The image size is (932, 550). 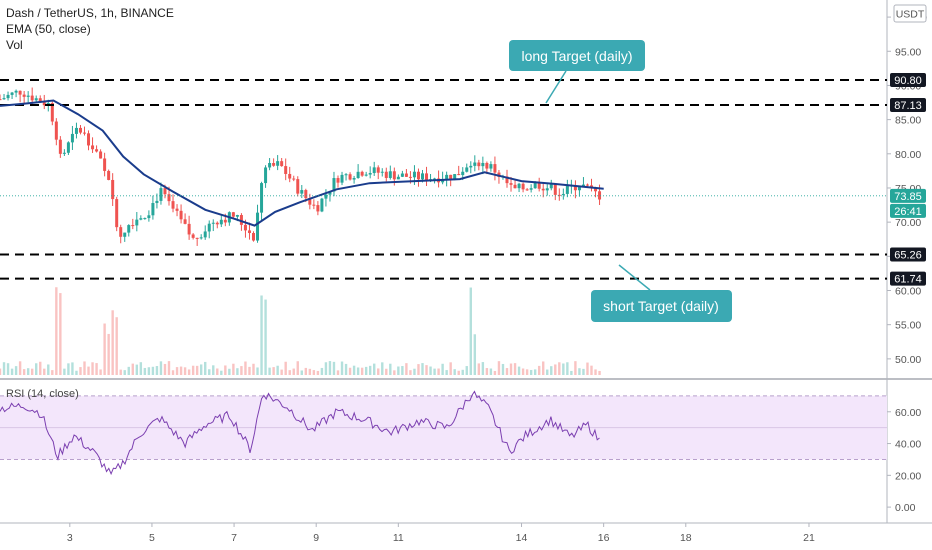 I want to click on currency-label: USDT, so click(x=910, y=15).